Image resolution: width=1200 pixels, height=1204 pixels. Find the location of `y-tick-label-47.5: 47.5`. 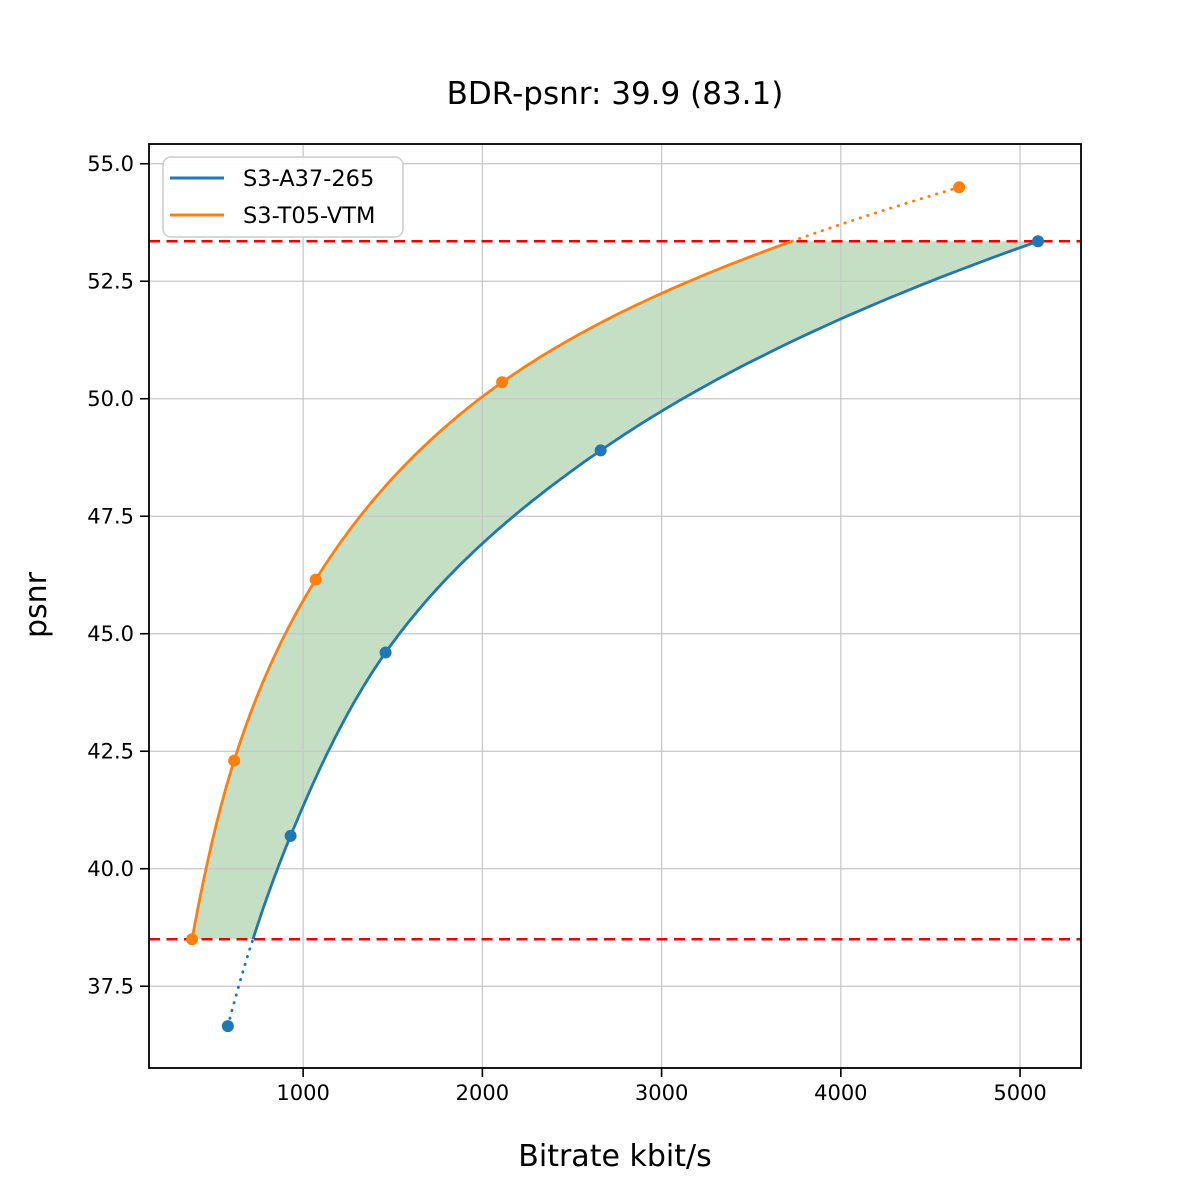

y-tick-label-47.5: 47.5 is located at coordinates (110, 517).